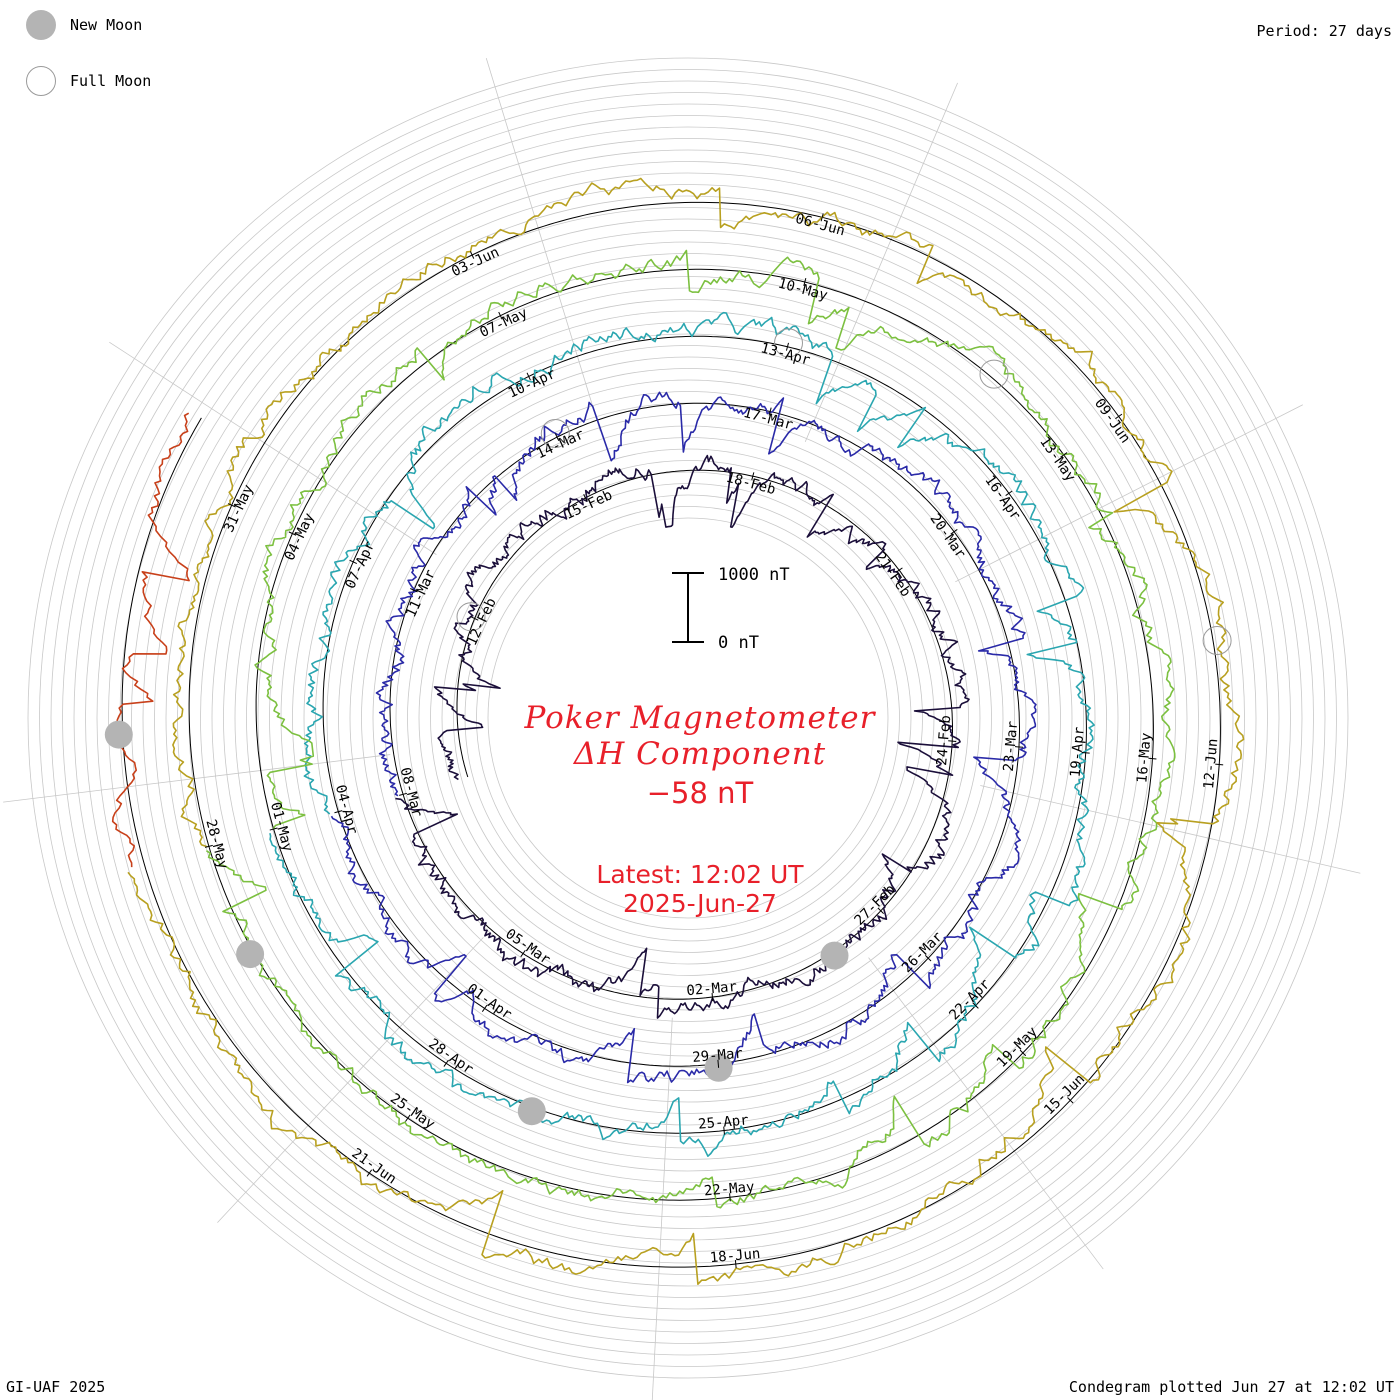 The width and height of the screenshot is (1400, 1400). I want to click on latest-time: Latest: 12:02 UT, so click(700, 874).